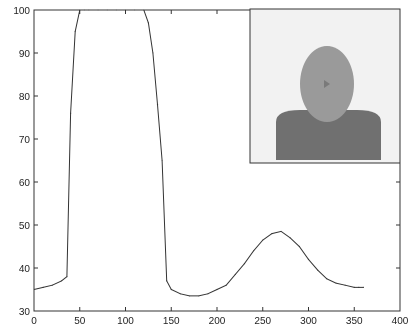 This screenshot has height=328, width=410. What do you see at coordinates (25, 312) in the screenshot?
I see `y-tick-label: 30` at bounding box center [25, 312].